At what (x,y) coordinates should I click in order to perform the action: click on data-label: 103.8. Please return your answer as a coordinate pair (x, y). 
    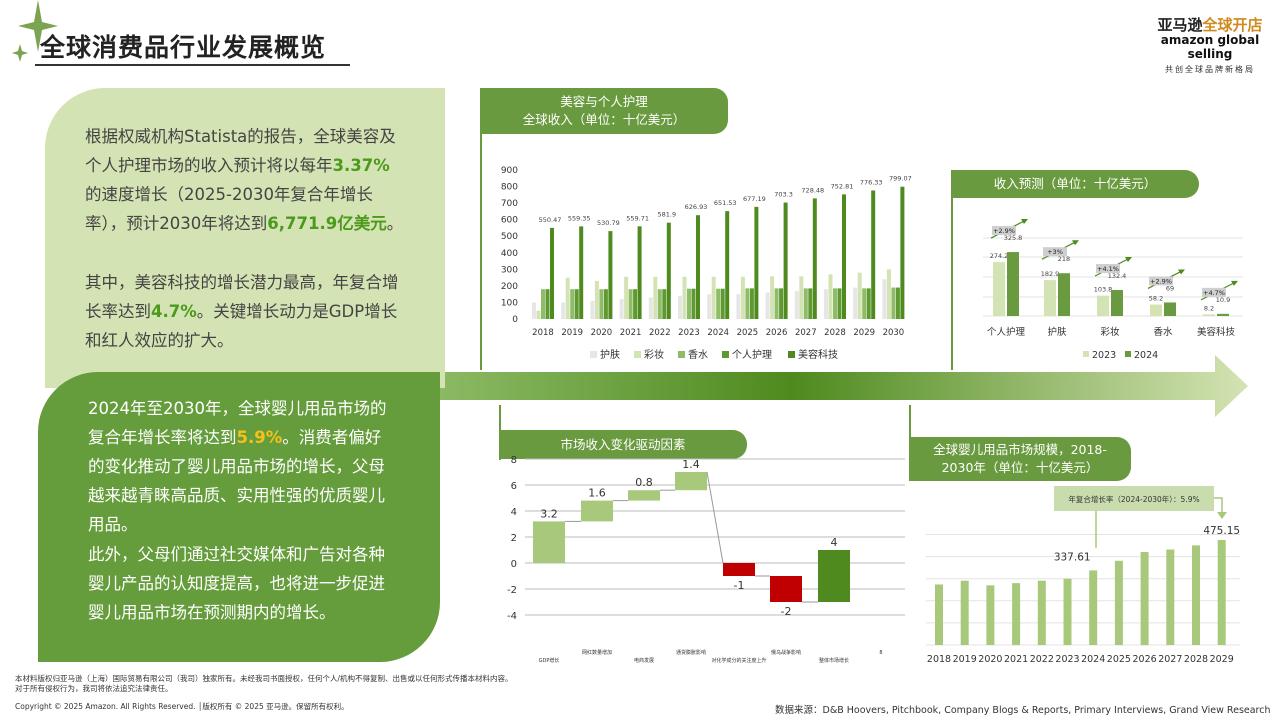
    Looking at the image, I should click on (1103, 290).